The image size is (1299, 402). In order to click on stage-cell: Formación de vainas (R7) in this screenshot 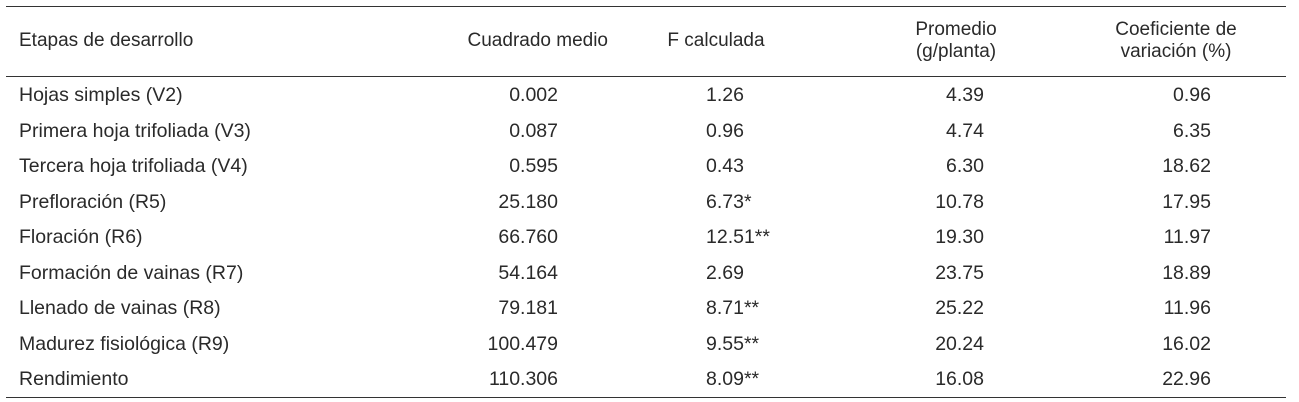, I will do `click(131, 272)`.